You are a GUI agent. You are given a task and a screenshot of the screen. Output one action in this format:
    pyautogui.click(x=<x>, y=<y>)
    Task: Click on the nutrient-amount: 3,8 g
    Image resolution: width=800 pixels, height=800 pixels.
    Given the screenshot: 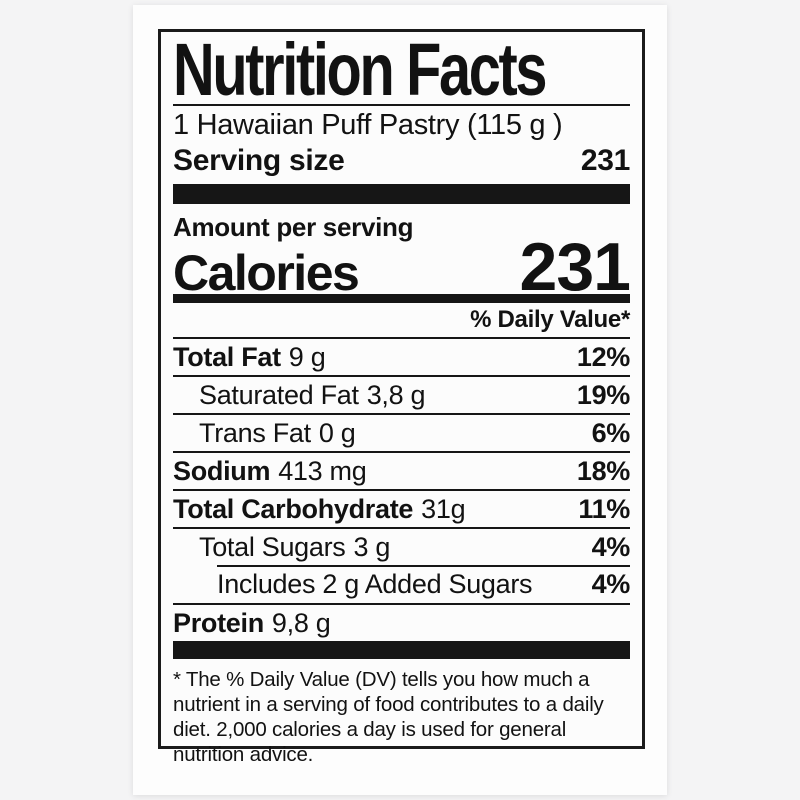 What is the action you would take?
    pyautogui.click(x=396, y=394)
    